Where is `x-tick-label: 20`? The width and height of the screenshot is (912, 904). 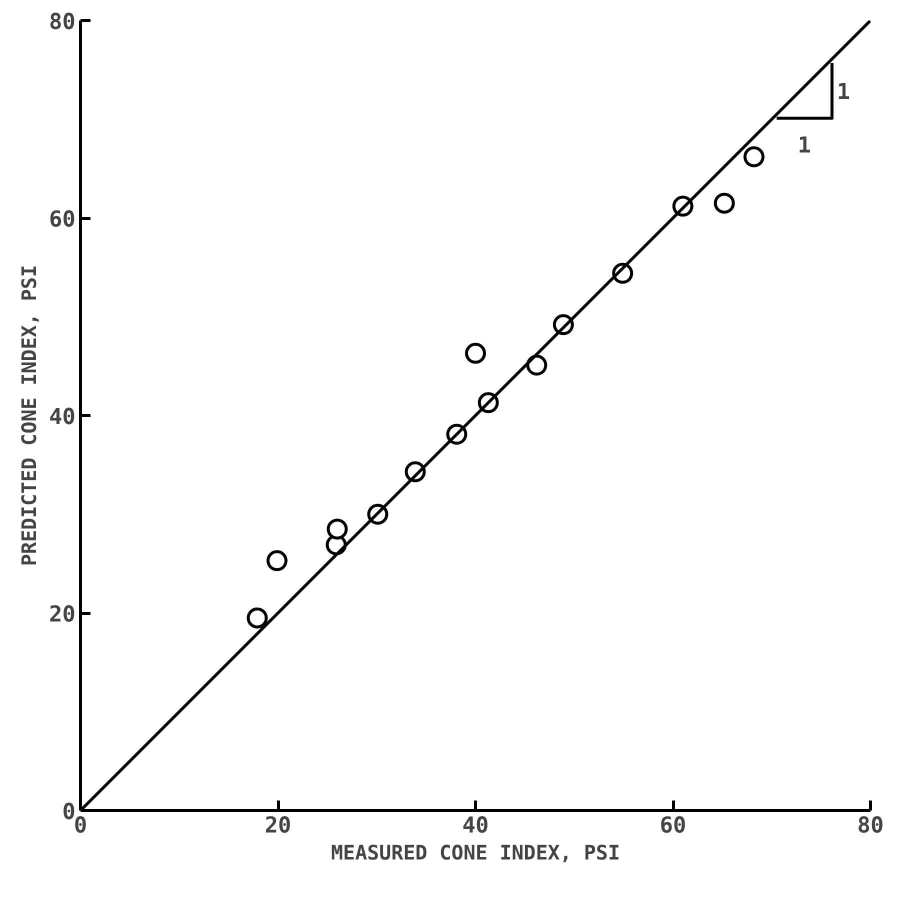 x-tick-label: 20 is located at coordinates (278, 826).